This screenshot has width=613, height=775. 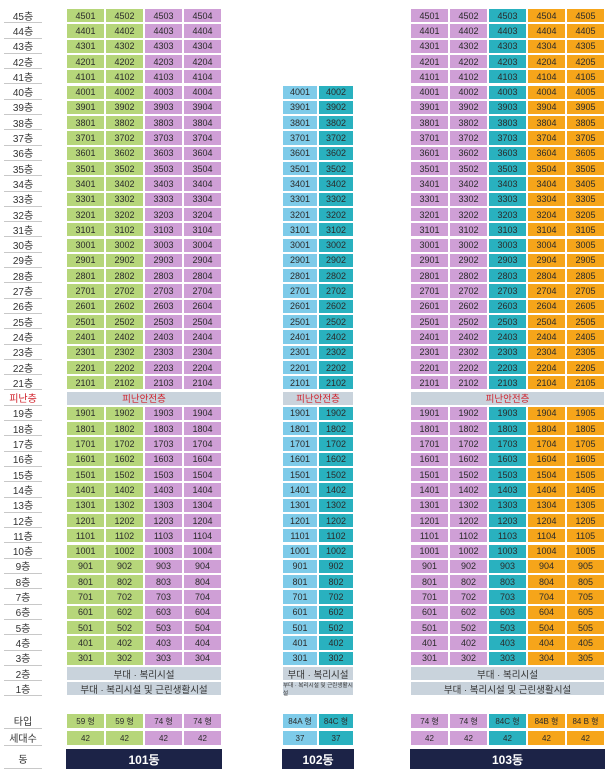 I want to click on unit-cell: 3103, so click(x=163, y=230).